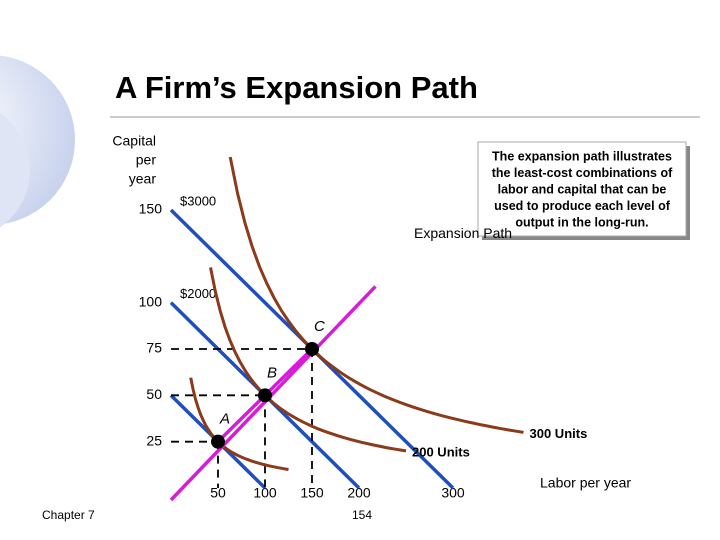 The height and width of the screenshot is (540, 720). Describe the element at coordinates (582, 173) in the screenshot. I see `note-text: the least-cost combinations of` at that location.